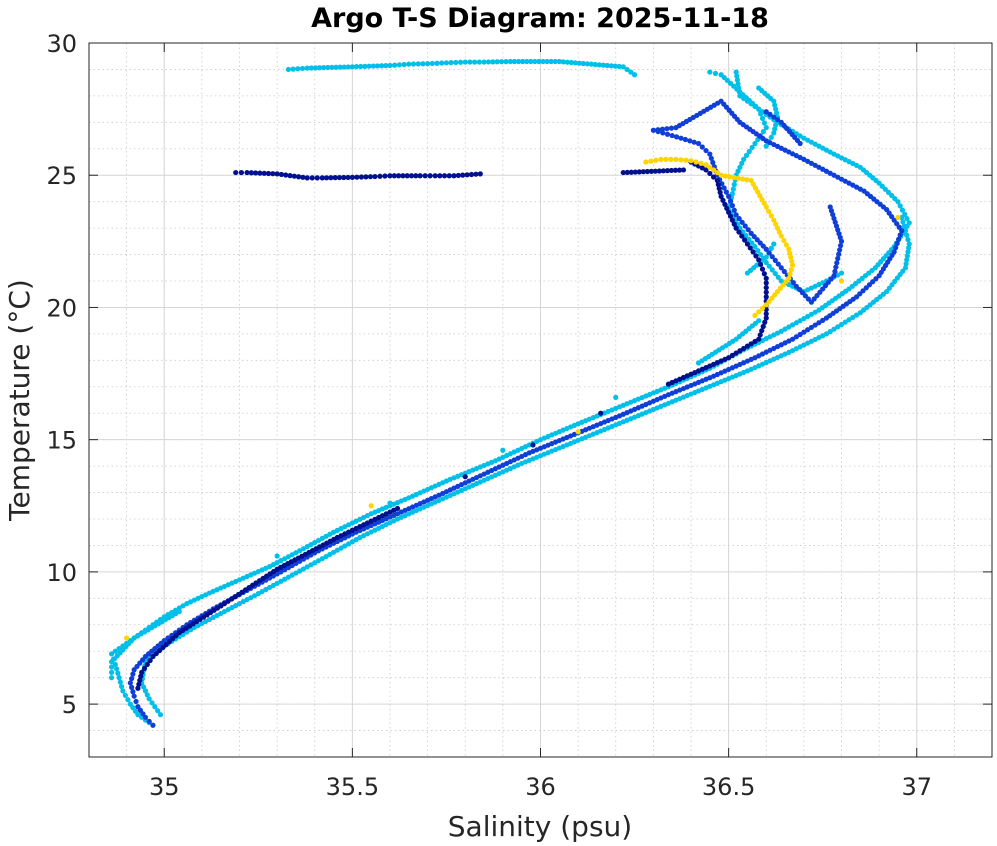 The height and width of the screenshot is (846, 997). Describe the element at coordinates (69, 705) in the screenshot. I see `y-tick-label: 5` at that location.